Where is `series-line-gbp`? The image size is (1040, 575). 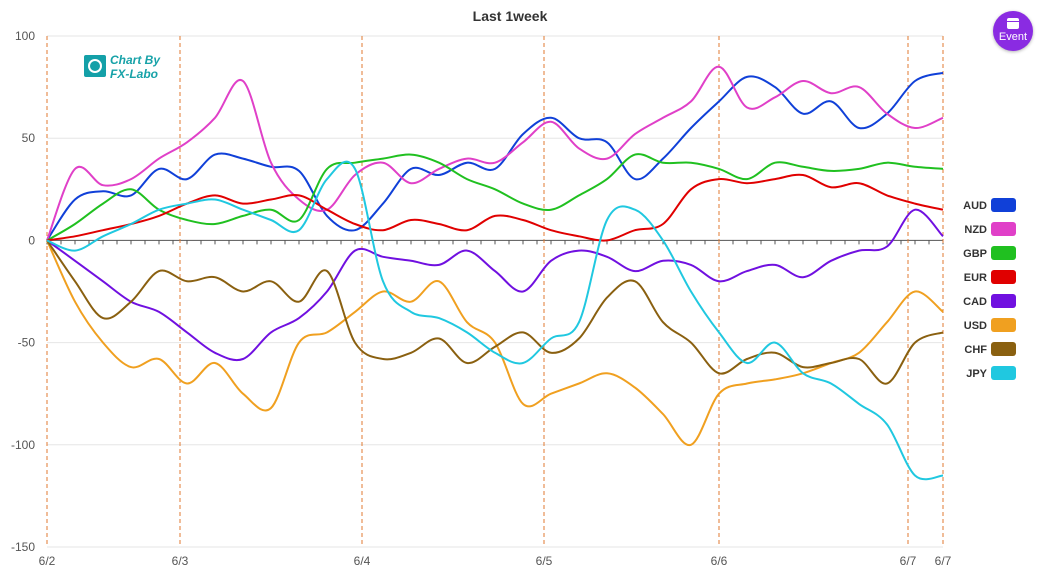 series-line-gbp is located at coordinates (495, 197).